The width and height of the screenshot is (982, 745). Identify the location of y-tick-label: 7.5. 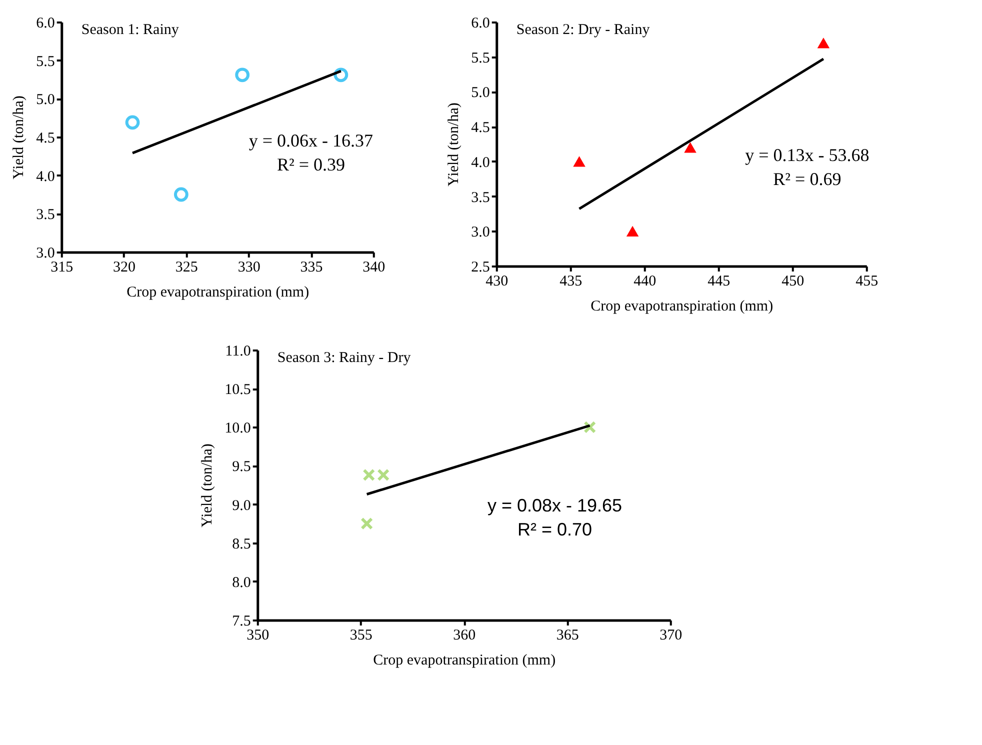
(241, 622).